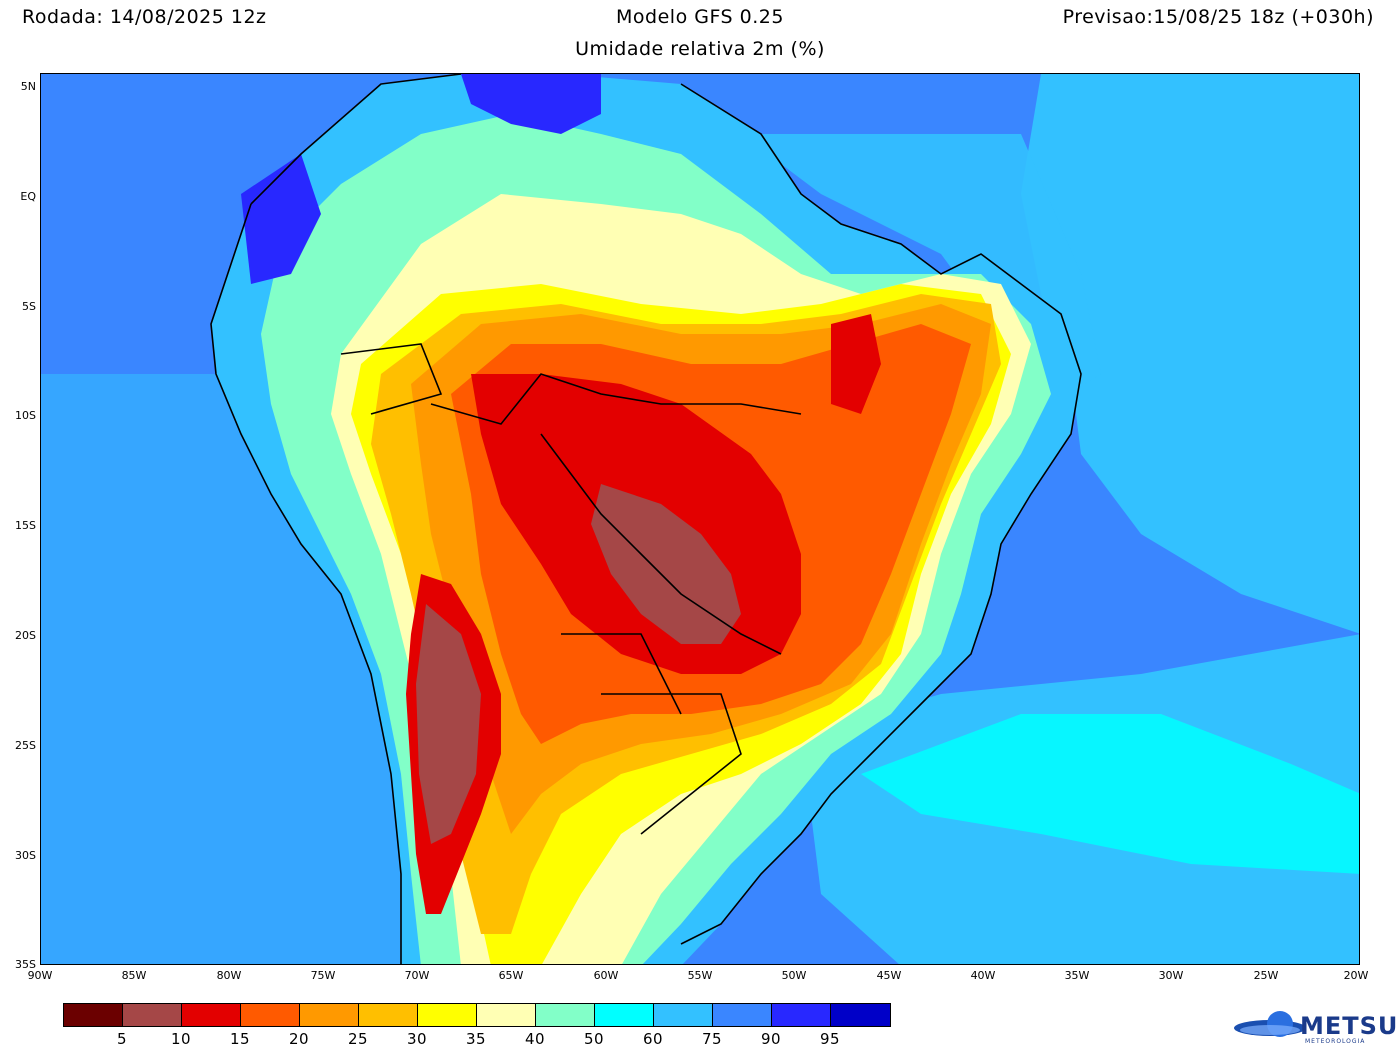 The width and height of the screenshot is (1400, 1052). I want to click on colombia-moist-patch, so click(281, 219).